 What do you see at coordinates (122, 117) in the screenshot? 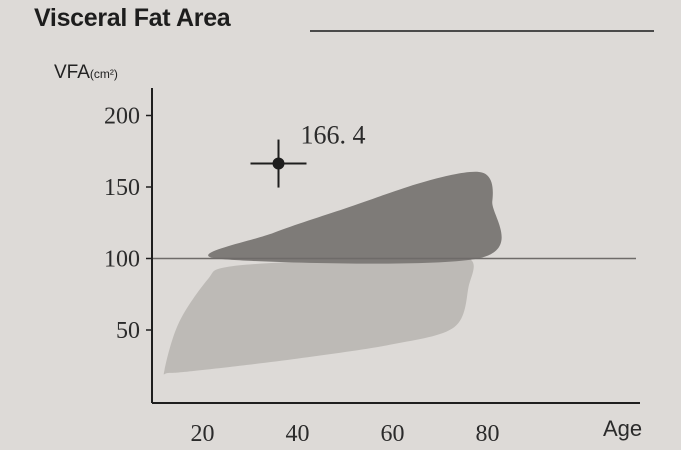
I see `y-tick-label: 200` at bounding box center [122, 117].